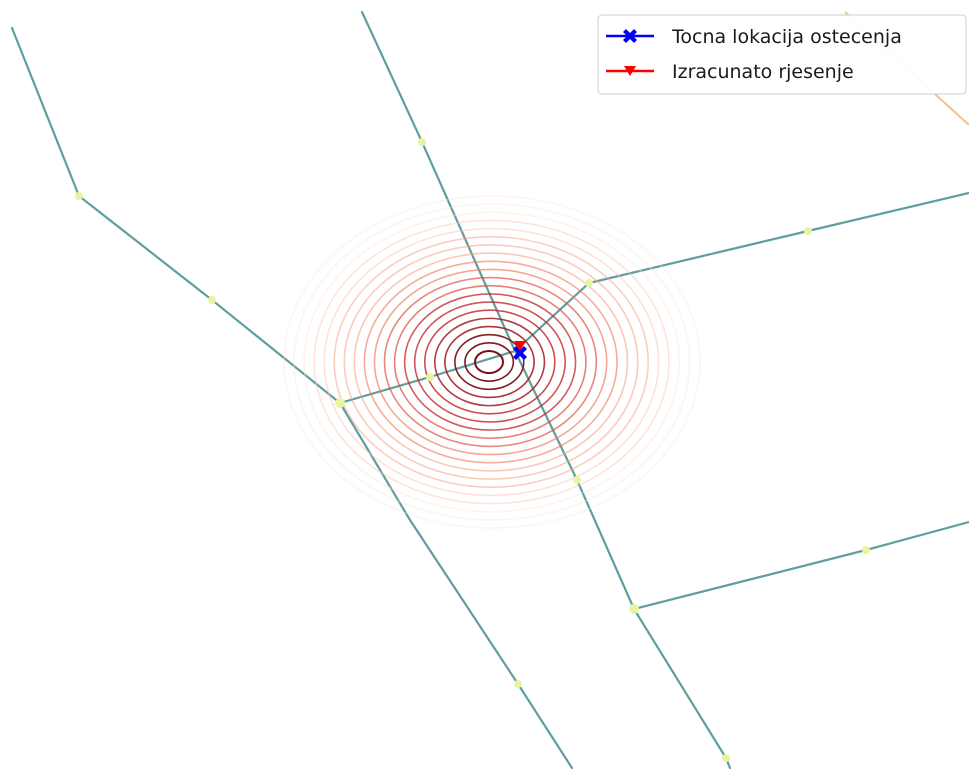 This screenshot has width=969, height=771. Describe the element at coordinates (630, 36) in the screenshot. I see `filled-x-marker-icon` at that location.